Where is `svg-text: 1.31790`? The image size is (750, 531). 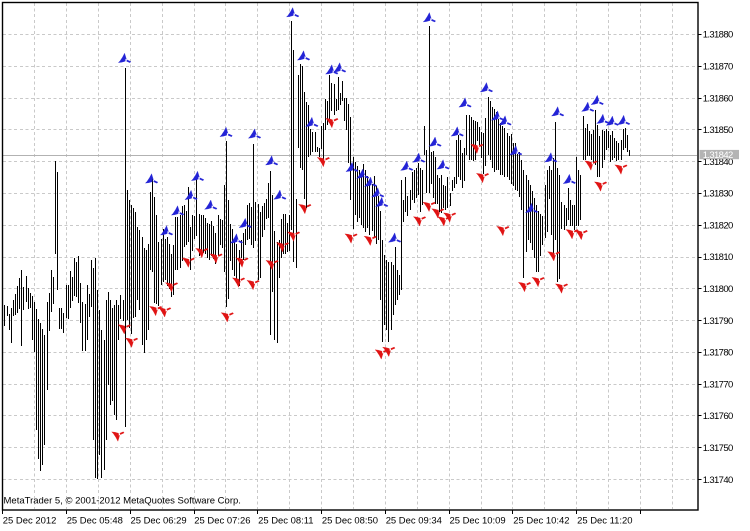 svg-text: 1.31790 is located at coordinates (718, 321).